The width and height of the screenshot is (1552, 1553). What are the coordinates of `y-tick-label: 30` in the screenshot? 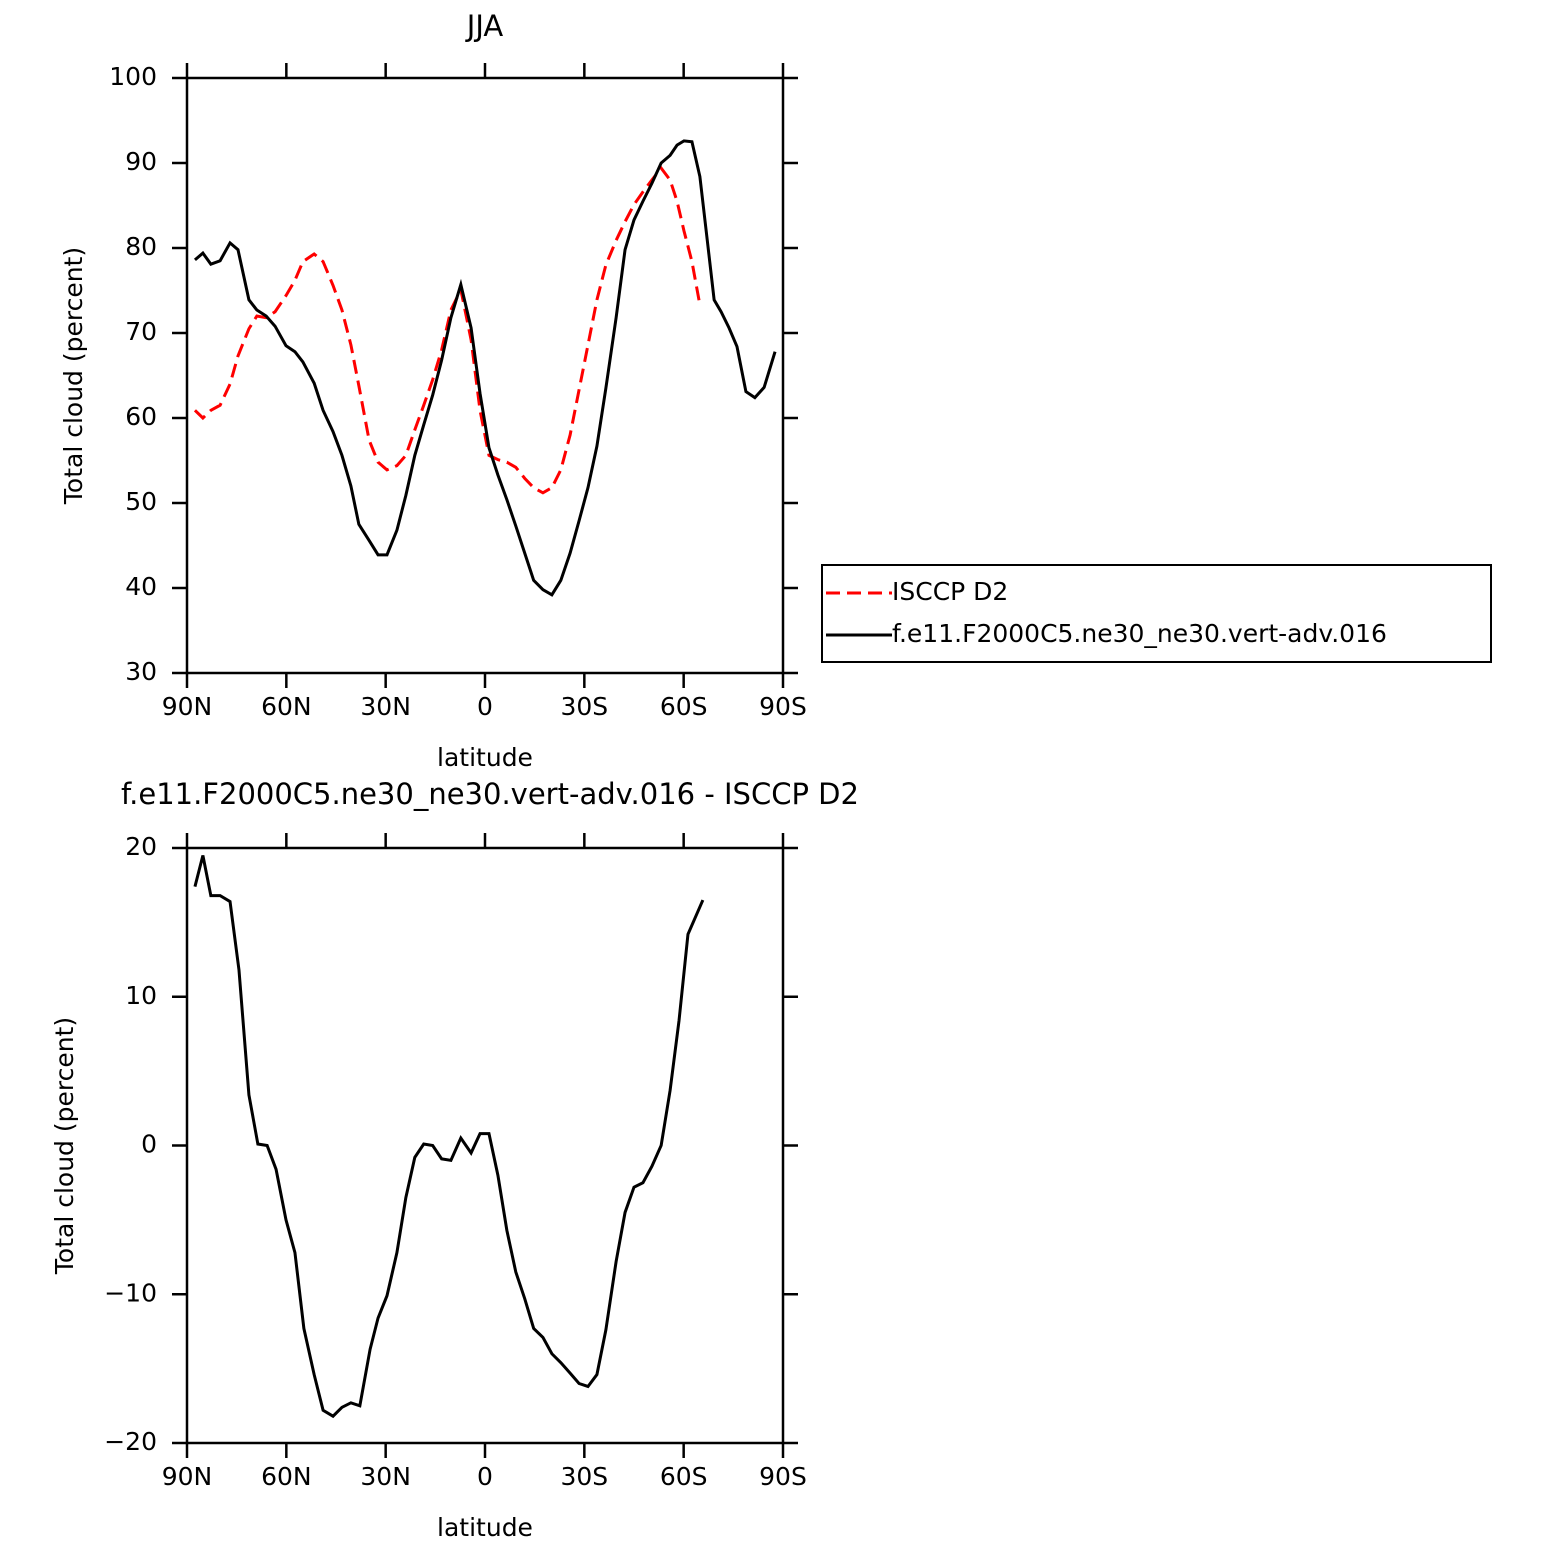 It's located at (141, 671).